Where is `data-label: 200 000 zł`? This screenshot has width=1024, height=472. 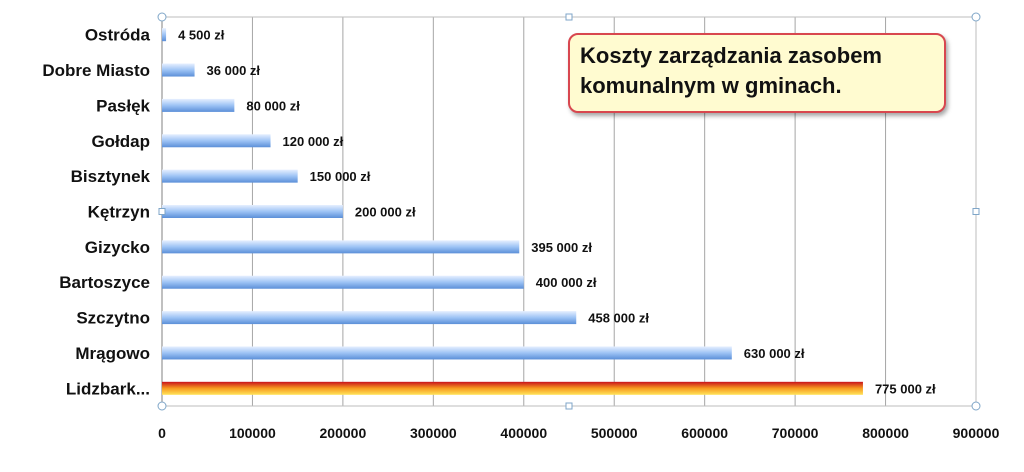
data-label: 200 000 zł is located at coordinates (385, 212).